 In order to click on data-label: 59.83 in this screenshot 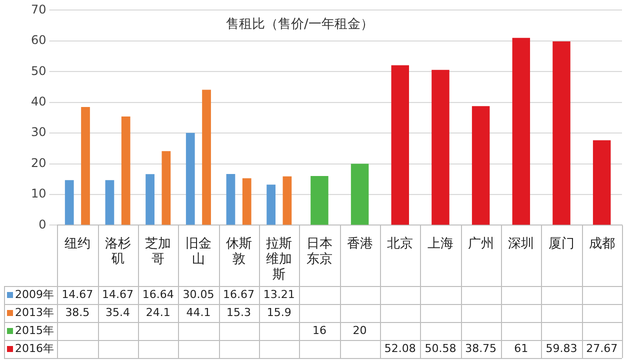, I will do `click(562, 348)`.